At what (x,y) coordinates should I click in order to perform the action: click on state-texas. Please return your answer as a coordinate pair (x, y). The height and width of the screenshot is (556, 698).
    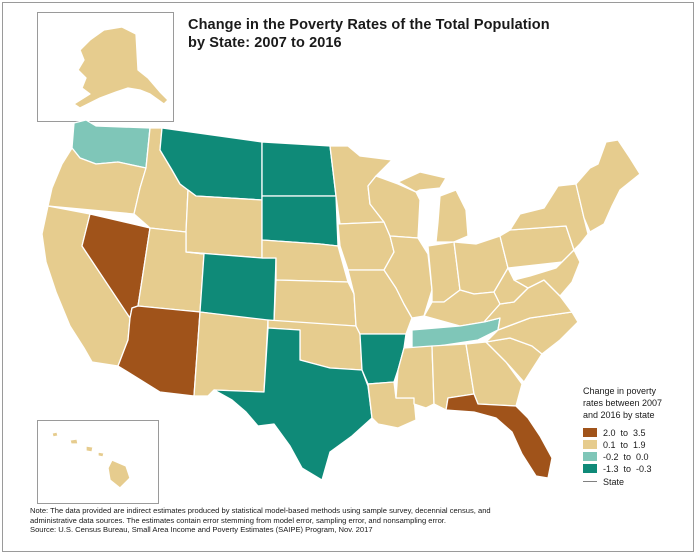
    Looking at the image, I should click on (293, 404).